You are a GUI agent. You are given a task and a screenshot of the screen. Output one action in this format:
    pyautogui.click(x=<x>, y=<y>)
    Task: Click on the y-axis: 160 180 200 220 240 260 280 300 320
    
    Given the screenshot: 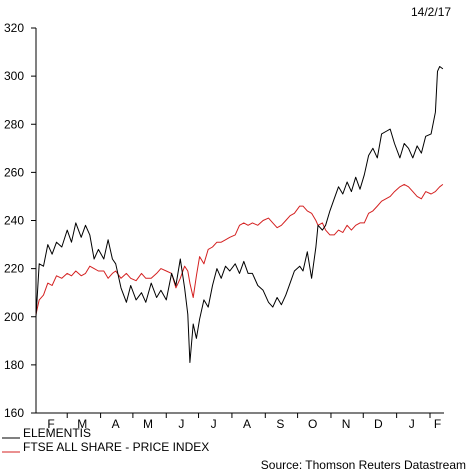 What is the action you would take?
    pyautogui.click(x=20, y=220)
    